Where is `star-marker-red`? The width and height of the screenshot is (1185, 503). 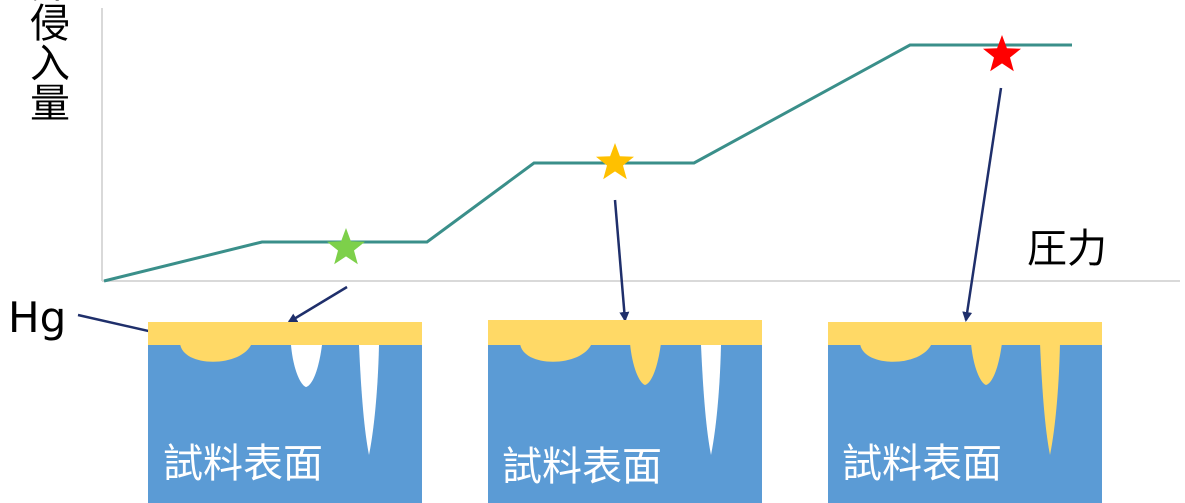
star-marker-red is located at coordinates (1002, 53).